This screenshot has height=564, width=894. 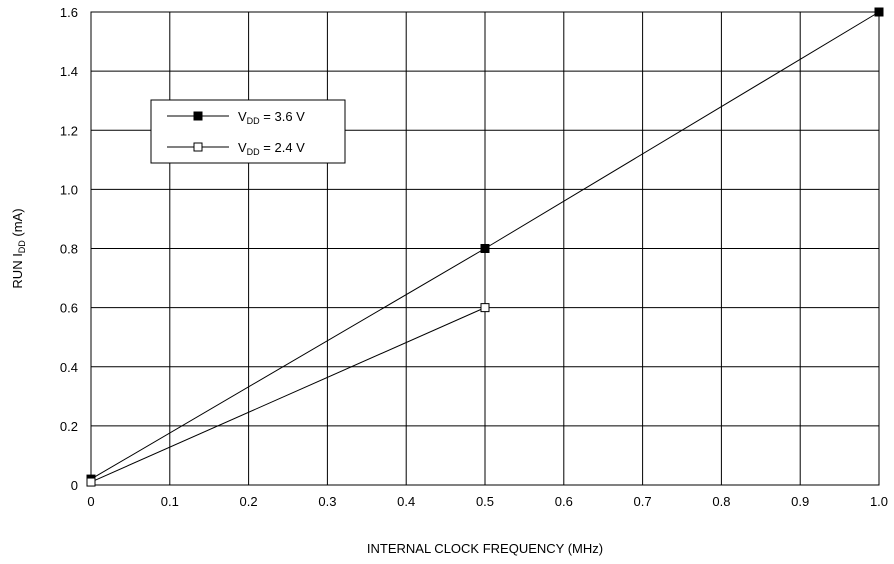 What do you see at coordinates (879, 501) in the screenshot?
I see `x-tick-label: 1.0` at bounding box center [879, 501].